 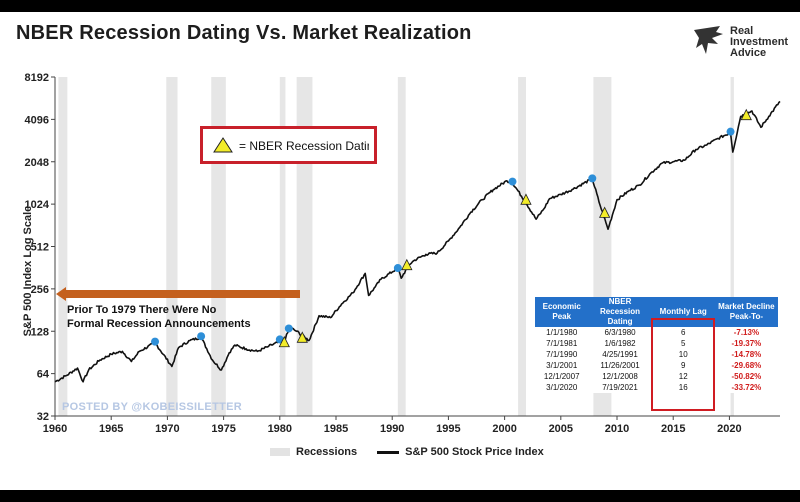 What do you see at coordinates (142, 310) in the screenshot?
I see `prior-note-line-1: Prior To 1979 There Were No` at bounding box center [142, 310].